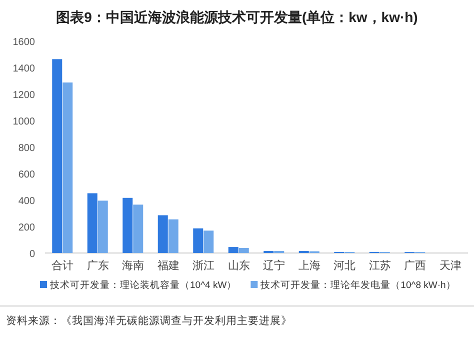  I want to click on x-tick-label: 广西, so click(415, 265).